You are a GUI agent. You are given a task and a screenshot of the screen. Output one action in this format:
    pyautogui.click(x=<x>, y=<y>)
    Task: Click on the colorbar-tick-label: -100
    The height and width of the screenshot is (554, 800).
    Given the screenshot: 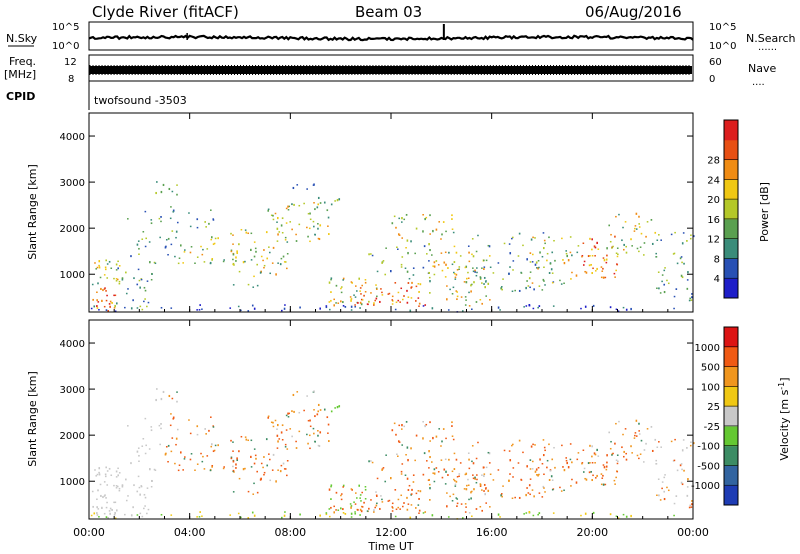 What is the action you would take?
    pyautogui.click(x=708, y=447)
    